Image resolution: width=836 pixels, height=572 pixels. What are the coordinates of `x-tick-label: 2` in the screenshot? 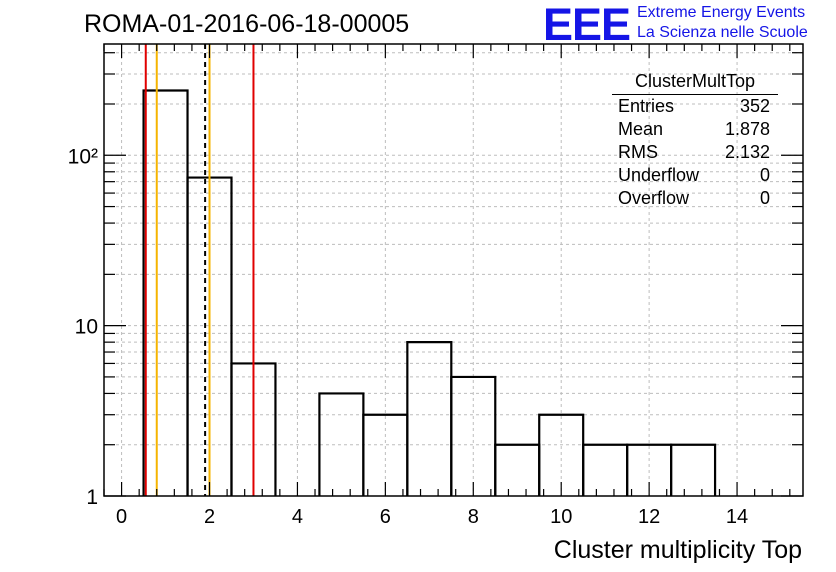 It's located at (209, 517).